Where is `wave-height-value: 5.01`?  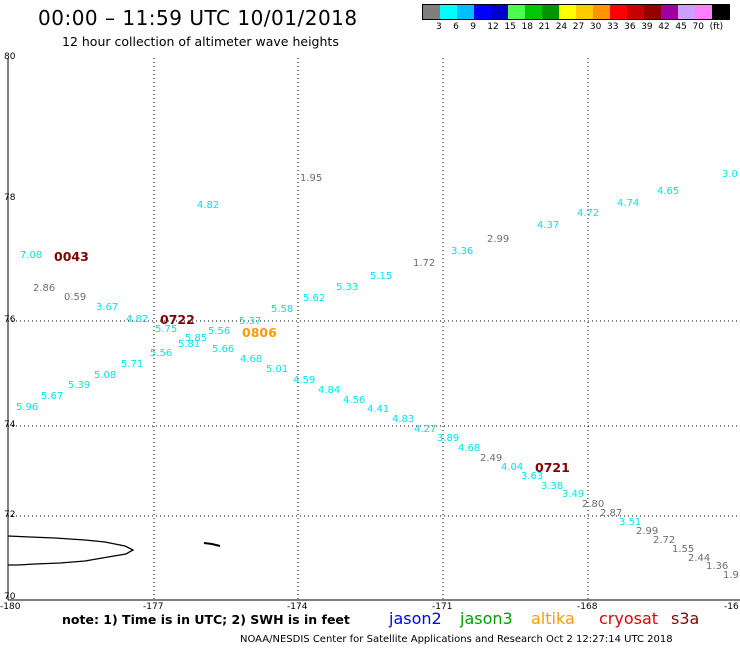
wave-height-value: 5.01 is located at coordinates (277, 369).